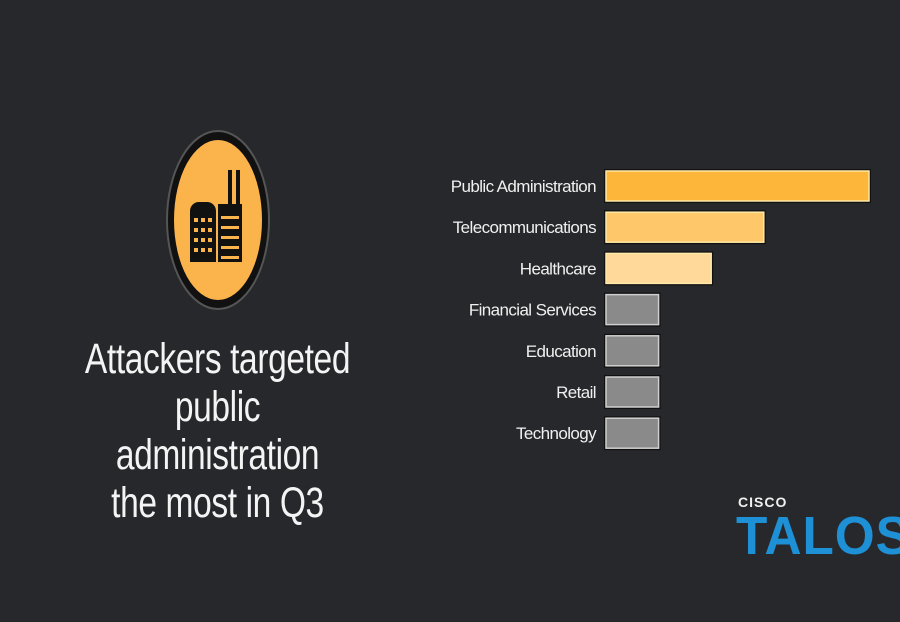 This screenshot has height=622, width=900. What do you see at coordinates (556, 433) in the screenshot?
I see `category-label: Technology` at bounding box center [556, 433].